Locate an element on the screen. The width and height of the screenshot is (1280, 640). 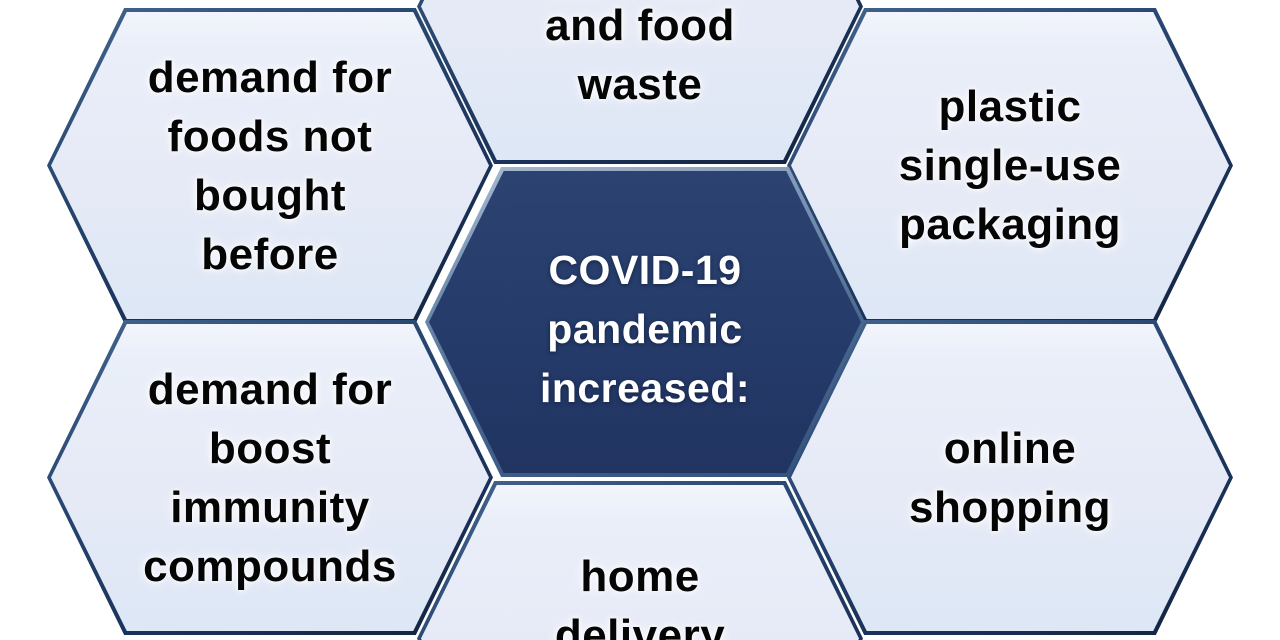
cell-text-line: packaging is located at coordinates (1010, 224).